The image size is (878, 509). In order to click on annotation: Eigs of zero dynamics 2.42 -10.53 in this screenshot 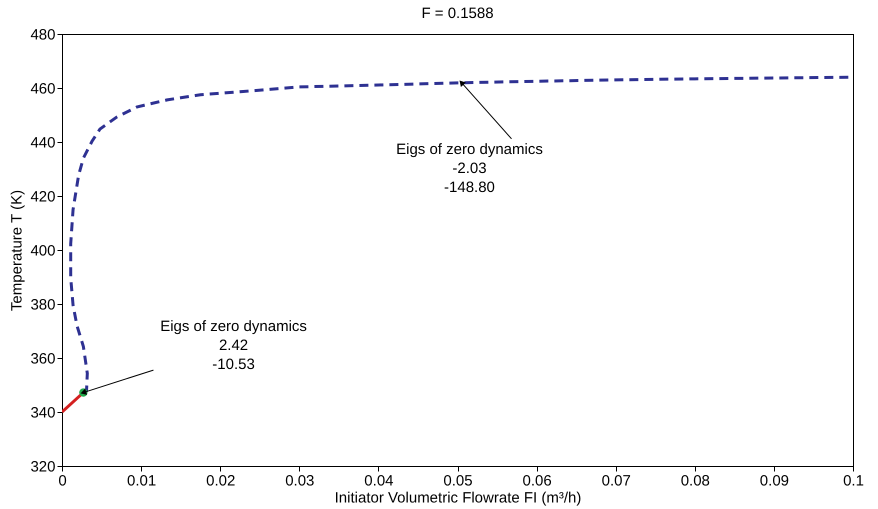, I will do `click(233, 346)`.